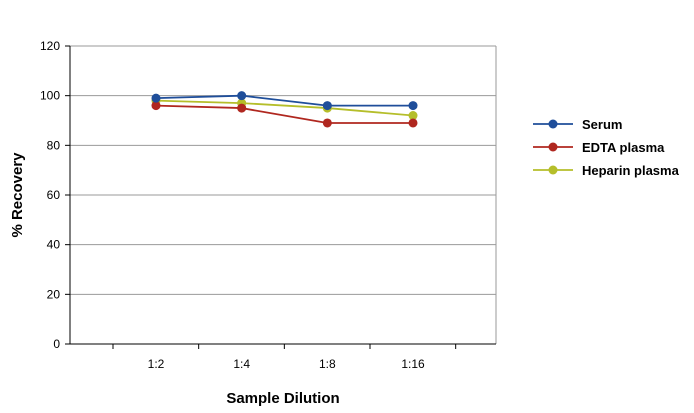 This screenshot has height=413, width=694. I want to click on y-tick-labels: 0 20 40 60 80 100 120, so click(50, 195).